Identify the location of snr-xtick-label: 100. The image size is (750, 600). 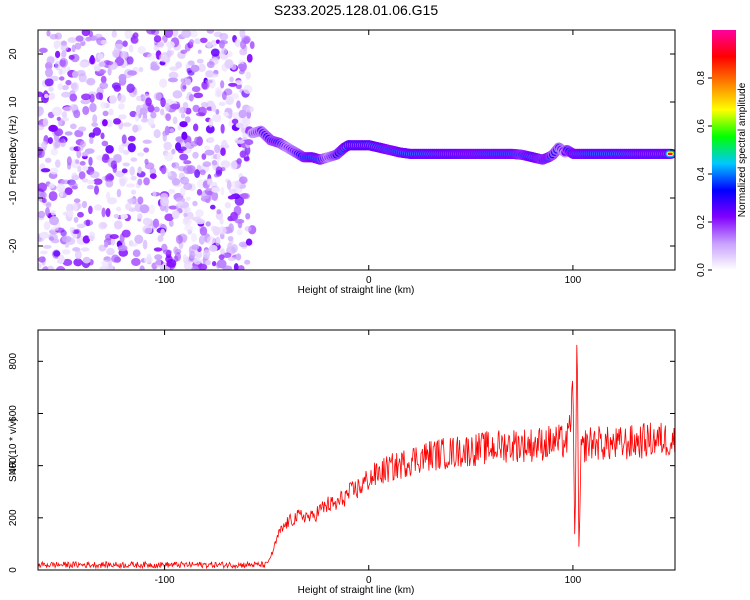
(573, 580).